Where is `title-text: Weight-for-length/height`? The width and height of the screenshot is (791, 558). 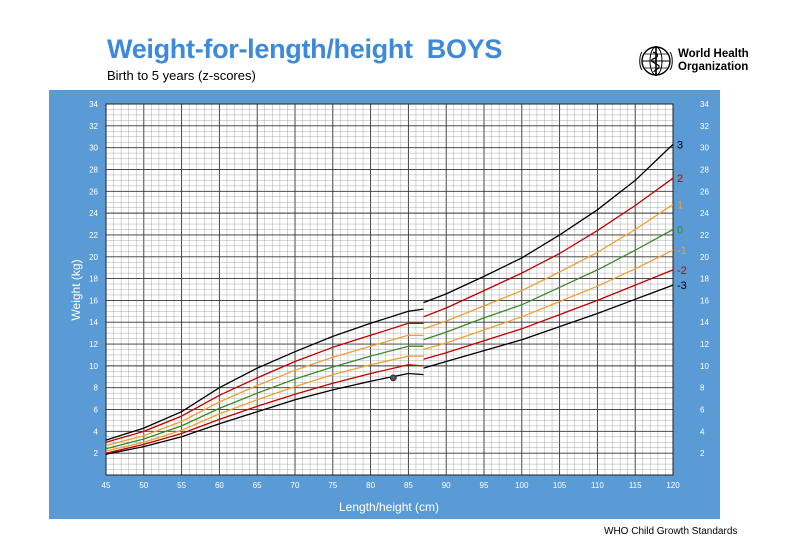 title-text: Weight-for-length/height is located at coordinates (260, 49).